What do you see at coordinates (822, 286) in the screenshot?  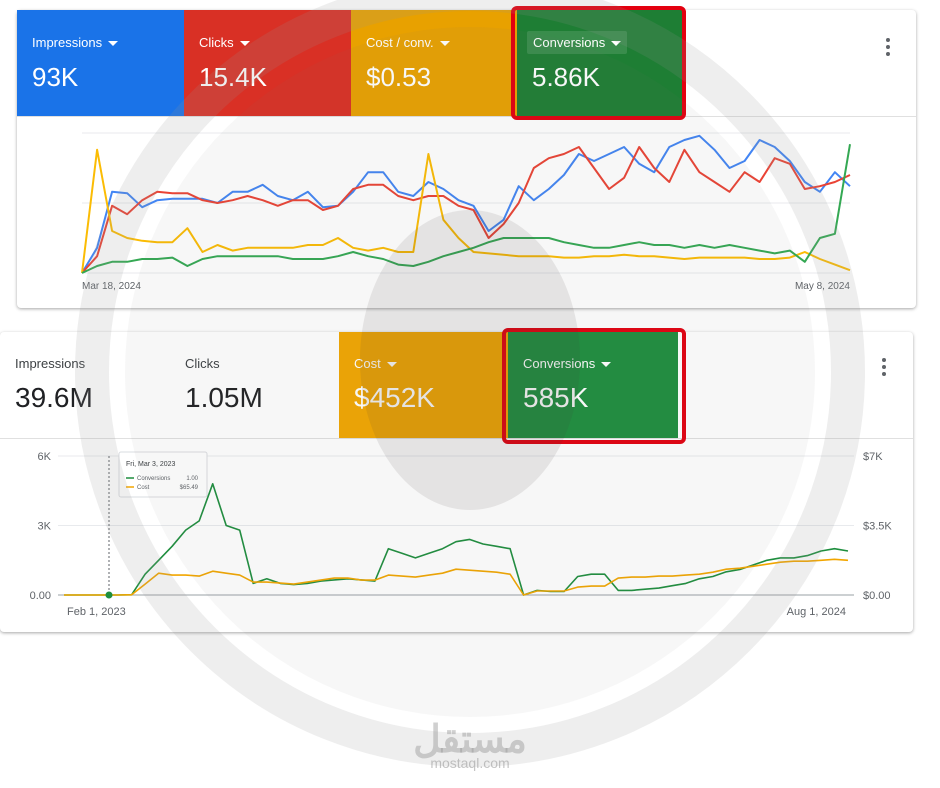 I see `x-end-label: May 8, 2024` at bounding box center [822, 286].